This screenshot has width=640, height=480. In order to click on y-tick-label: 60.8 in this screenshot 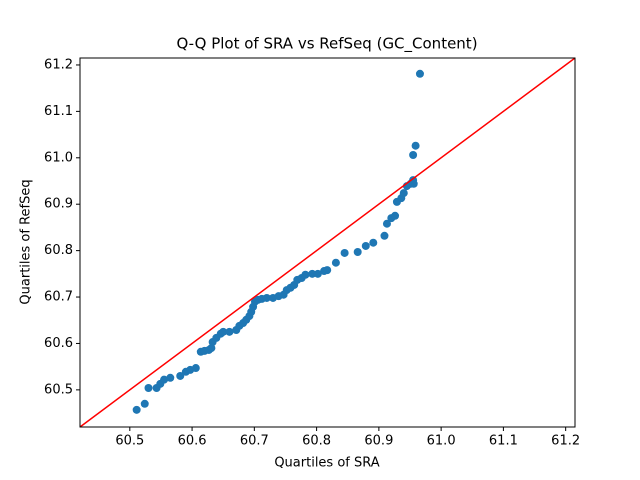, I will do `click(58, 250)`.